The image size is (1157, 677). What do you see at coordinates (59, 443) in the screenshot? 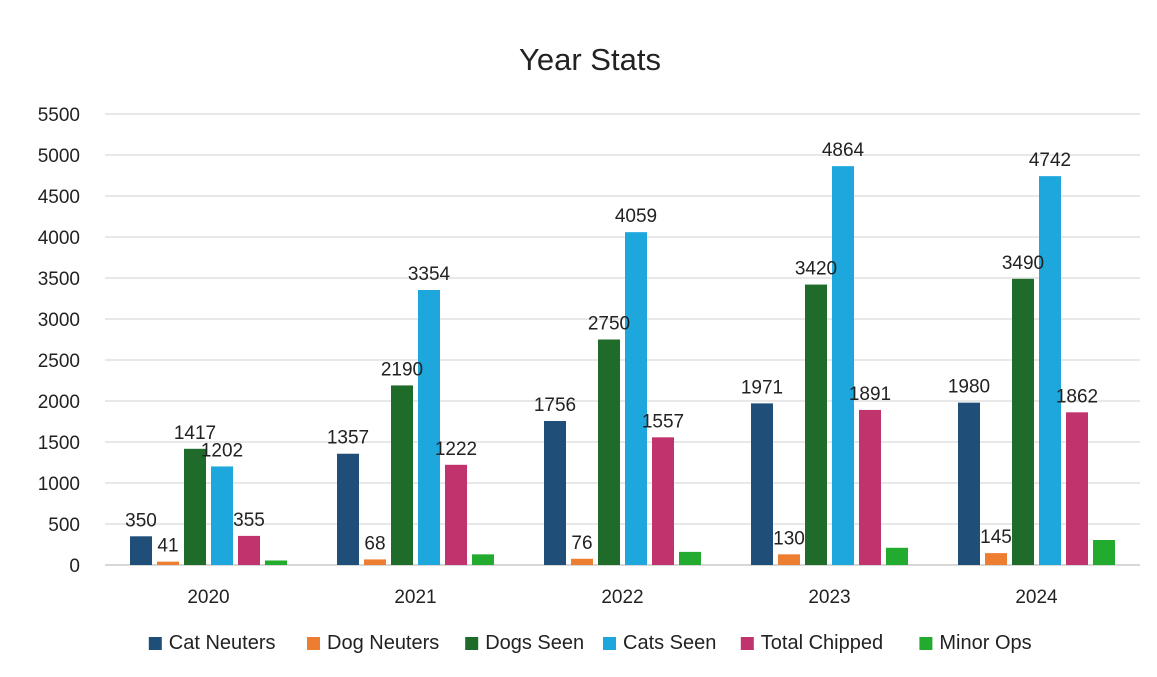
I see `y-tick-label: 1500` at bounding box center [59, 443].